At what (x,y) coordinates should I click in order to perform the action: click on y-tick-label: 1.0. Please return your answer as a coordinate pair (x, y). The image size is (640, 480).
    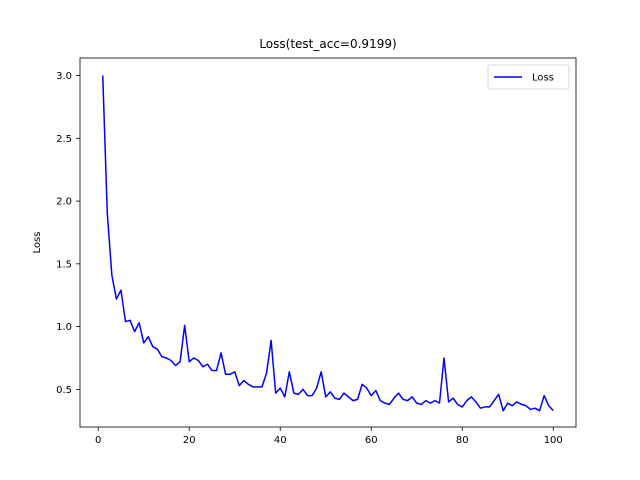
    Looking at the image, I should click on (64, 327).